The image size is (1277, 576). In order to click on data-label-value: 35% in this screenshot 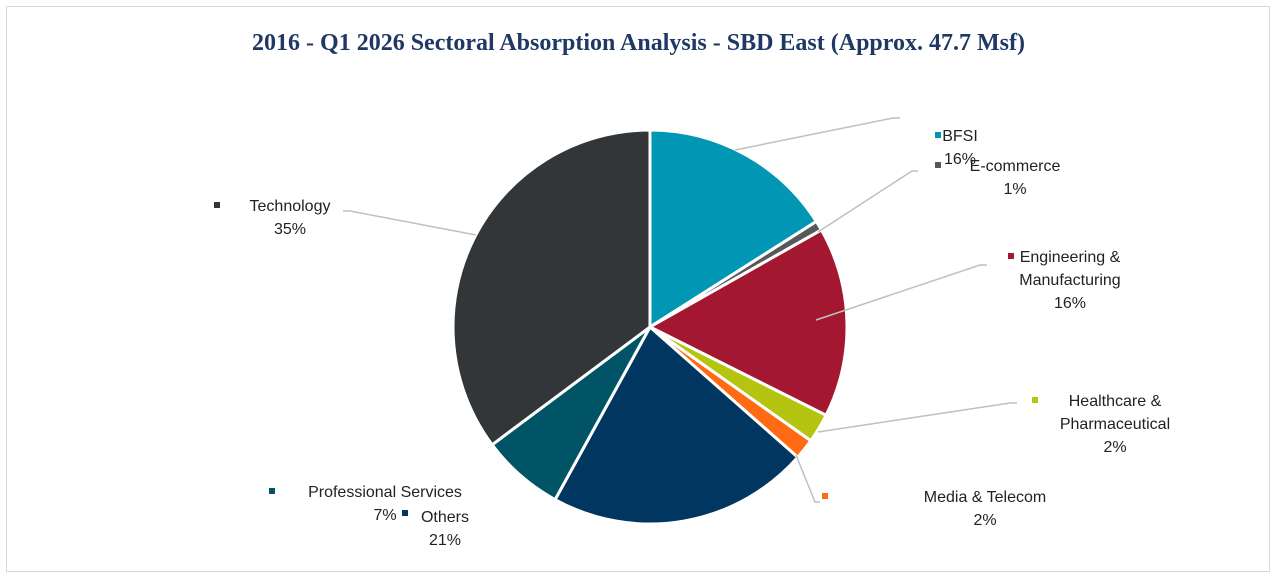, I will do `click(290, 229)`.